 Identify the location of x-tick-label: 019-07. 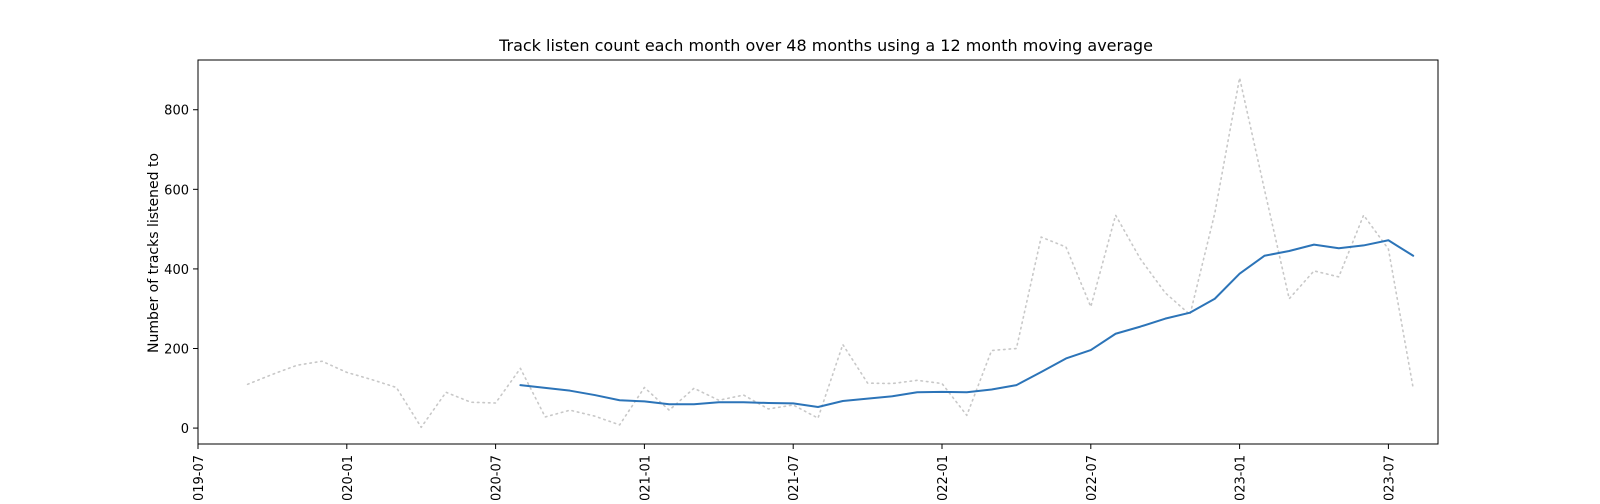
(199, 477).